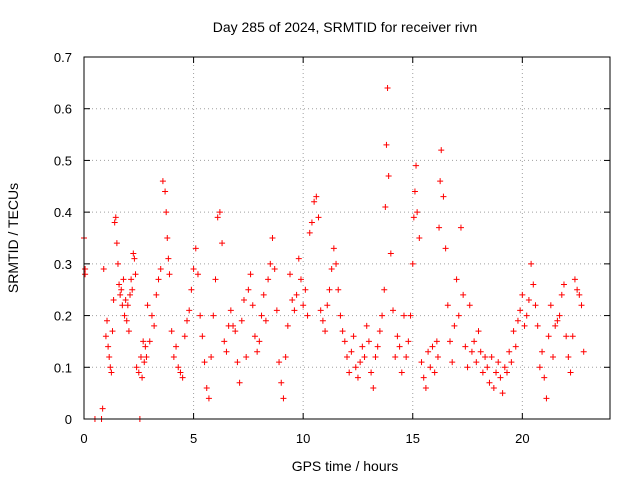 The image size is (640, 480). Describe the element at coordinates (345, 466) in the screenshot. I see `x-axis-label: GPS time / hours` at that location.